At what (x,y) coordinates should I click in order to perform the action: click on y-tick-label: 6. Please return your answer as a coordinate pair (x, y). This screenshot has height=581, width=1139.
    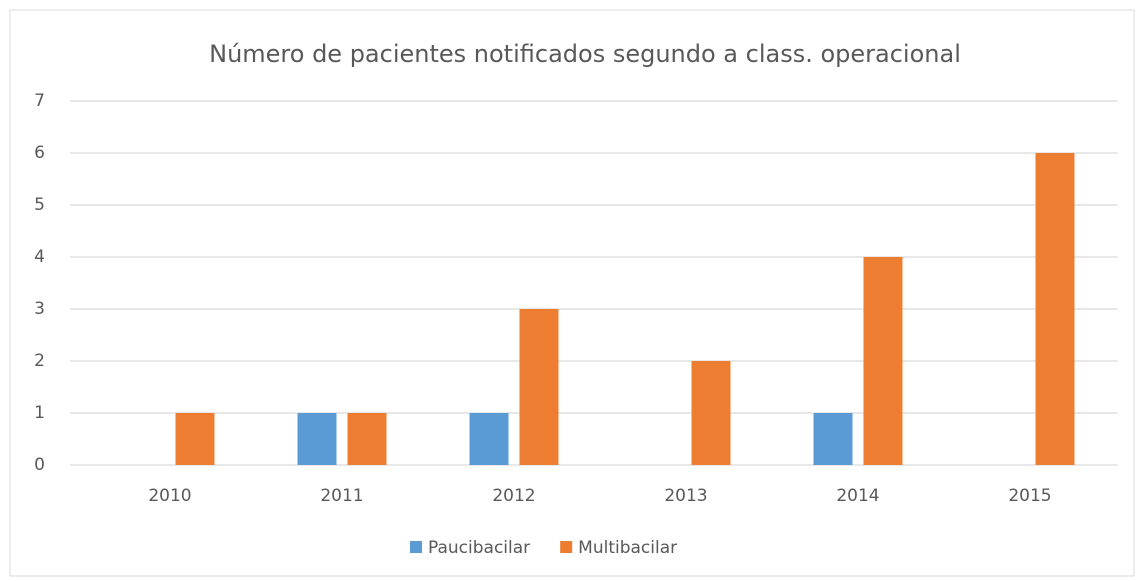
    Looking at the image, I should click on (39, 153).